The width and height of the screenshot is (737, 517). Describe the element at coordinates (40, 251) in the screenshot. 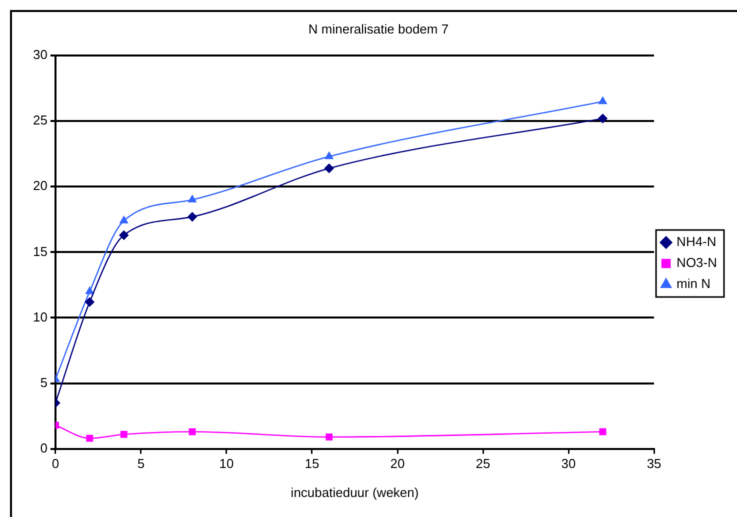

I see `y-tick-label: 15` at that location.